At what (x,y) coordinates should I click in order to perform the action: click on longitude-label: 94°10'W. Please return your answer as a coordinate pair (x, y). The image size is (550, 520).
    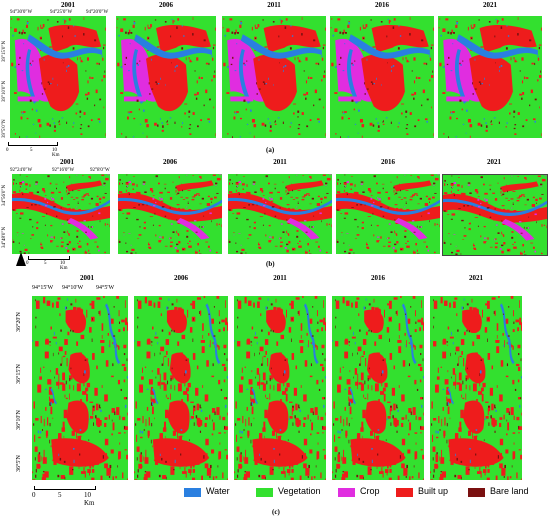
    Looking at the image, I should click on (73, 288).